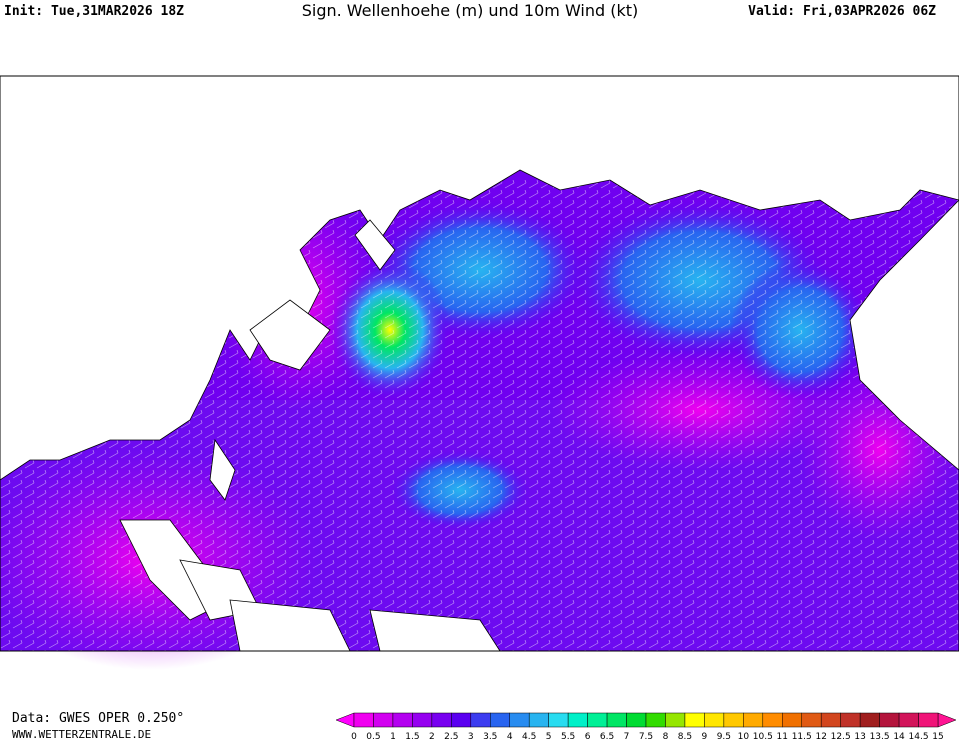 This screenshot has width=959, height=745. Describe the element at coordinates (549, 736) in the screenshot. I see `colorbar-label: 5` at that location.